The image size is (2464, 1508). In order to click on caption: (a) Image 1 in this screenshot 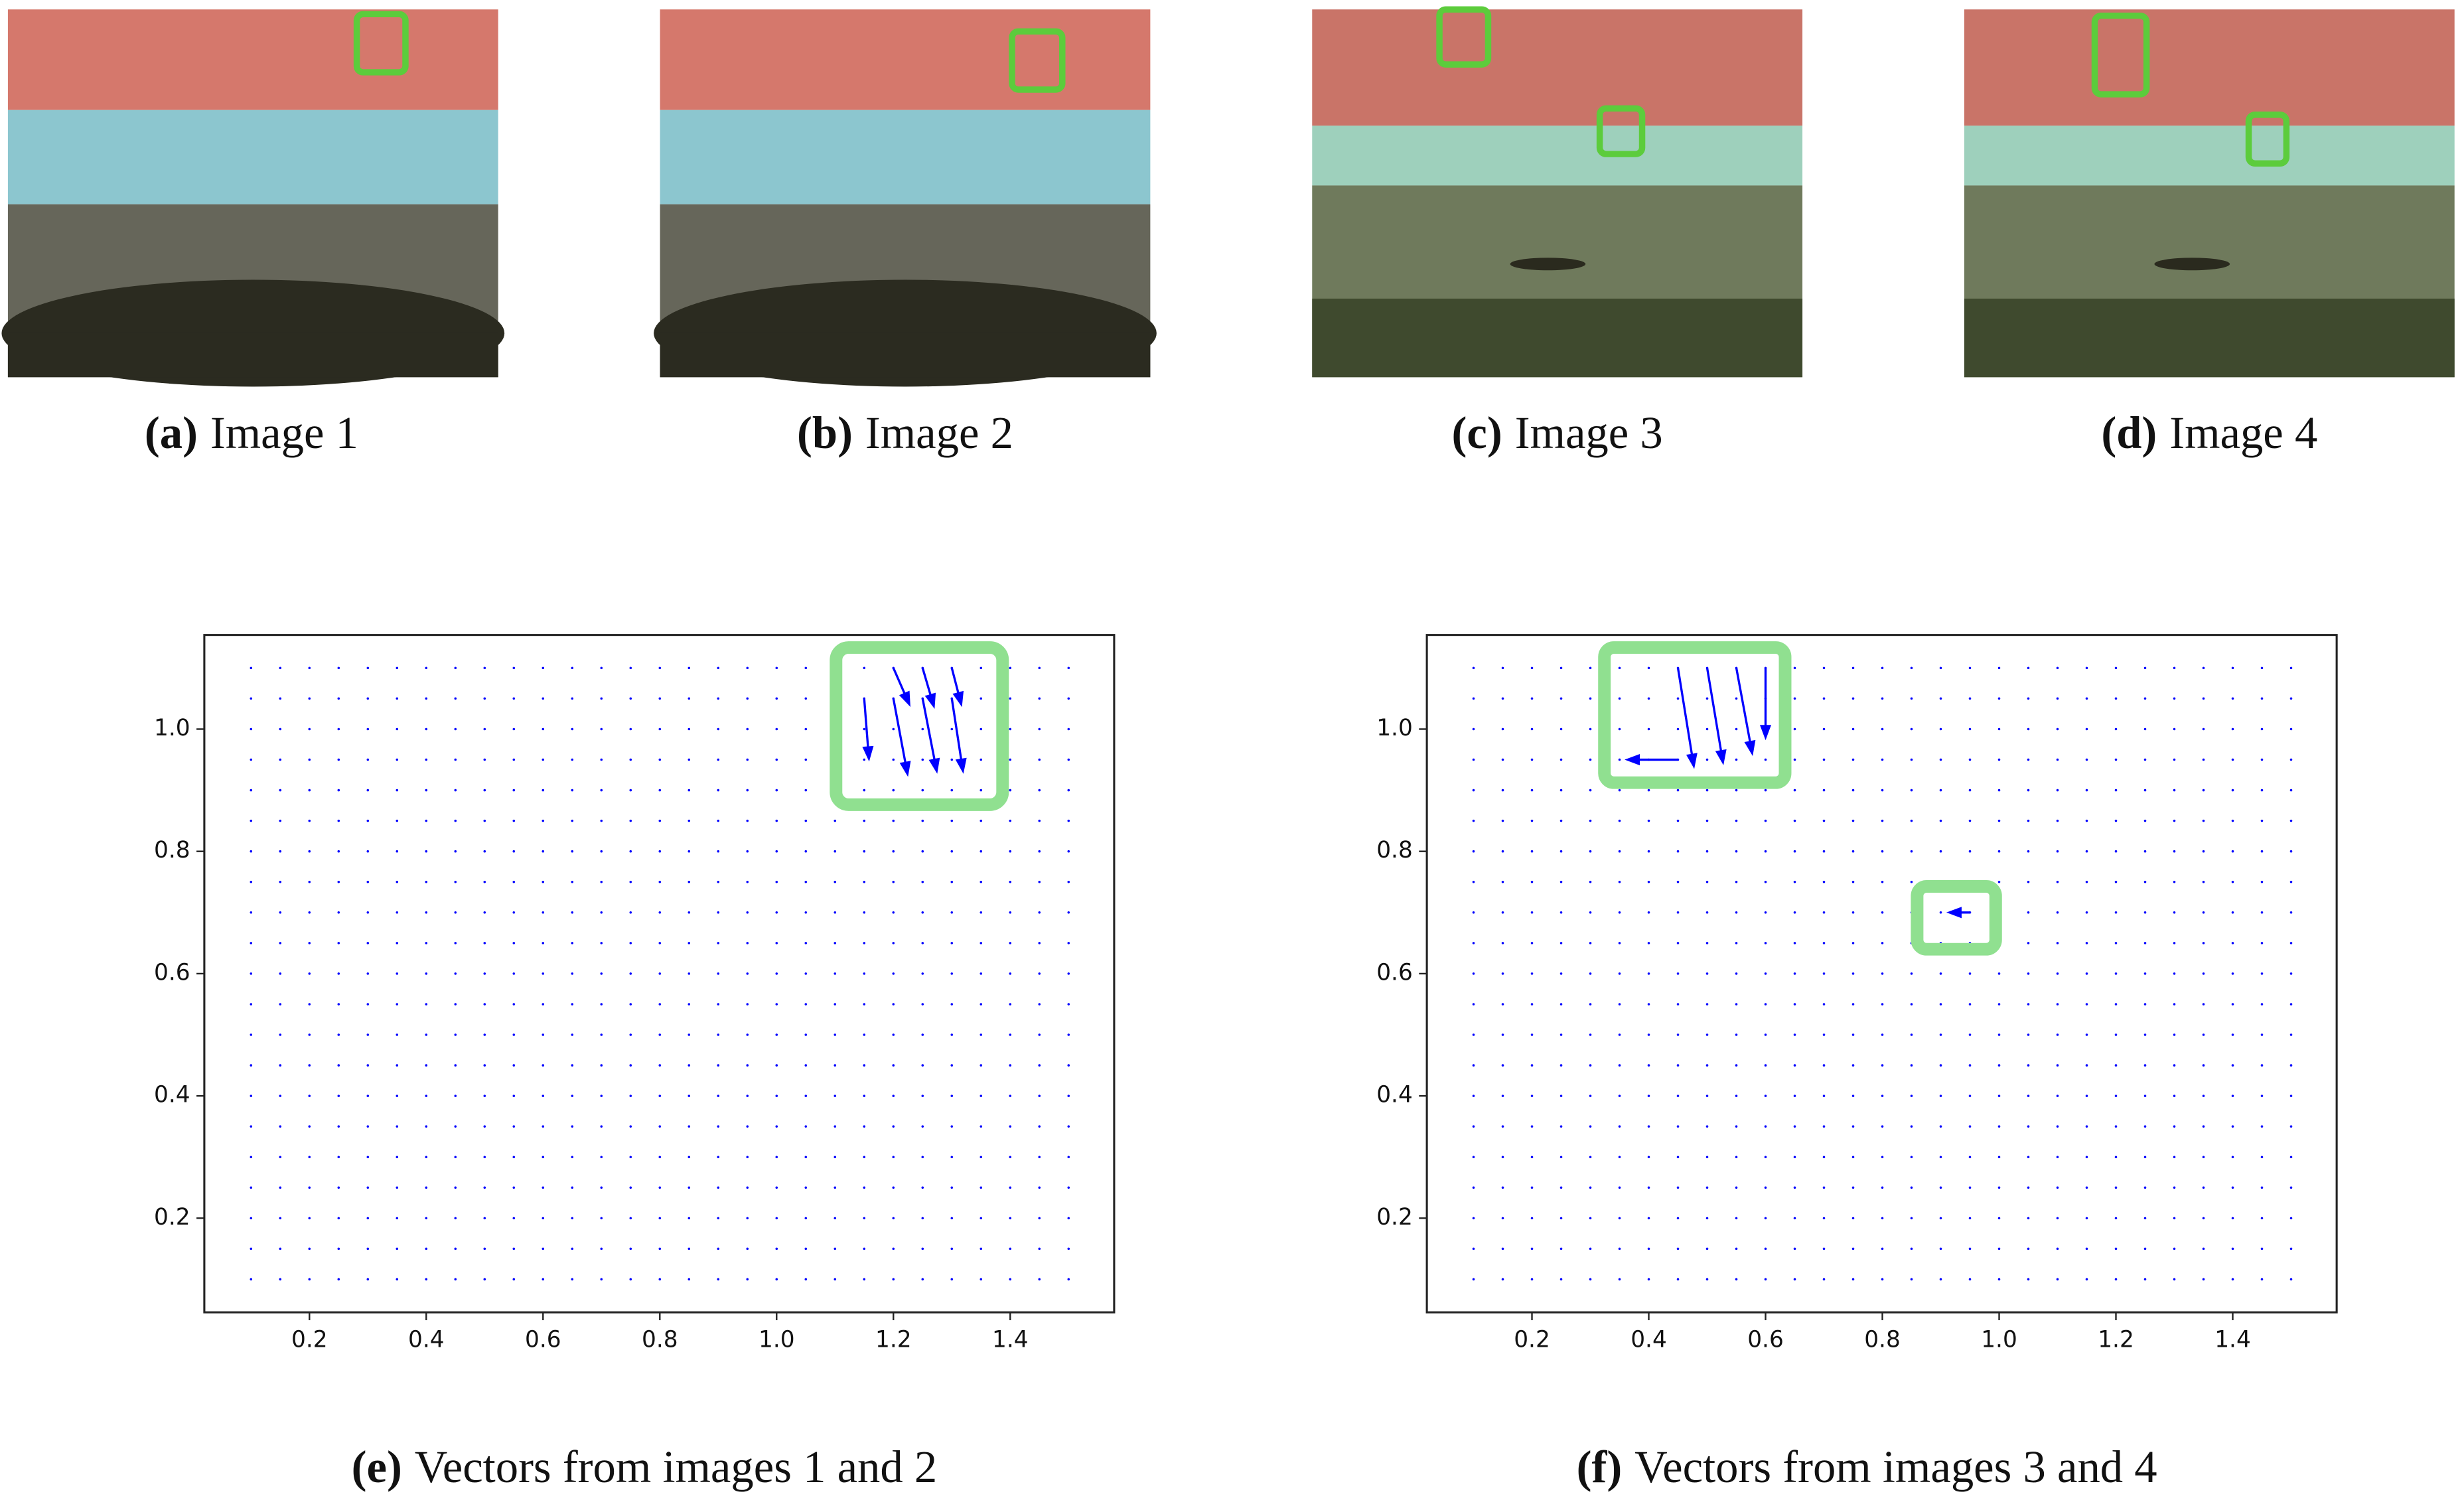, I will do `click(251, 433)`.